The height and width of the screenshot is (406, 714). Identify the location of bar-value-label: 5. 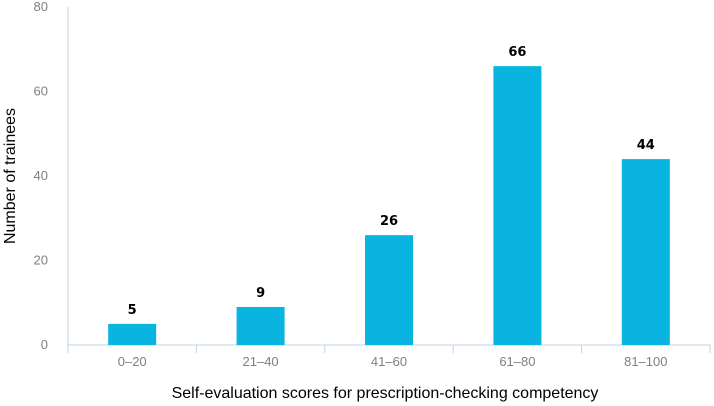
(132, 310).